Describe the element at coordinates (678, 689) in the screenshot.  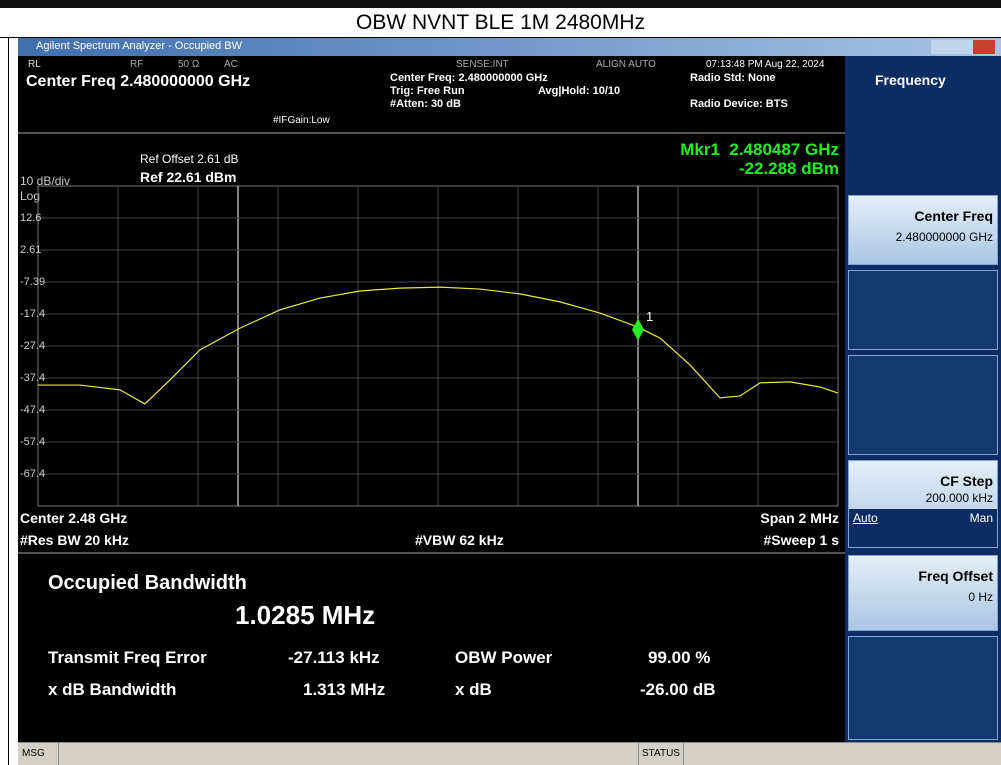
I see `result-value: -26.00 dB` at that location.